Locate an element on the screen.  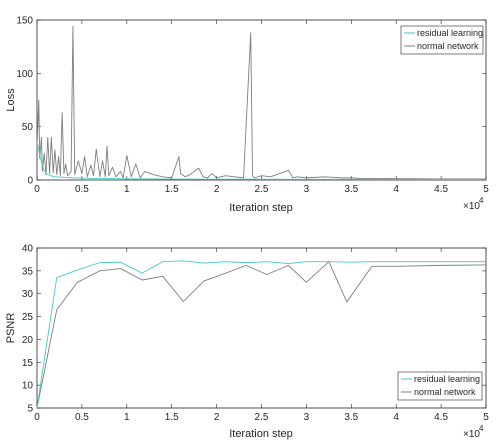
psnr-y-tick-label: 35 is located at coordinates (28, 271).